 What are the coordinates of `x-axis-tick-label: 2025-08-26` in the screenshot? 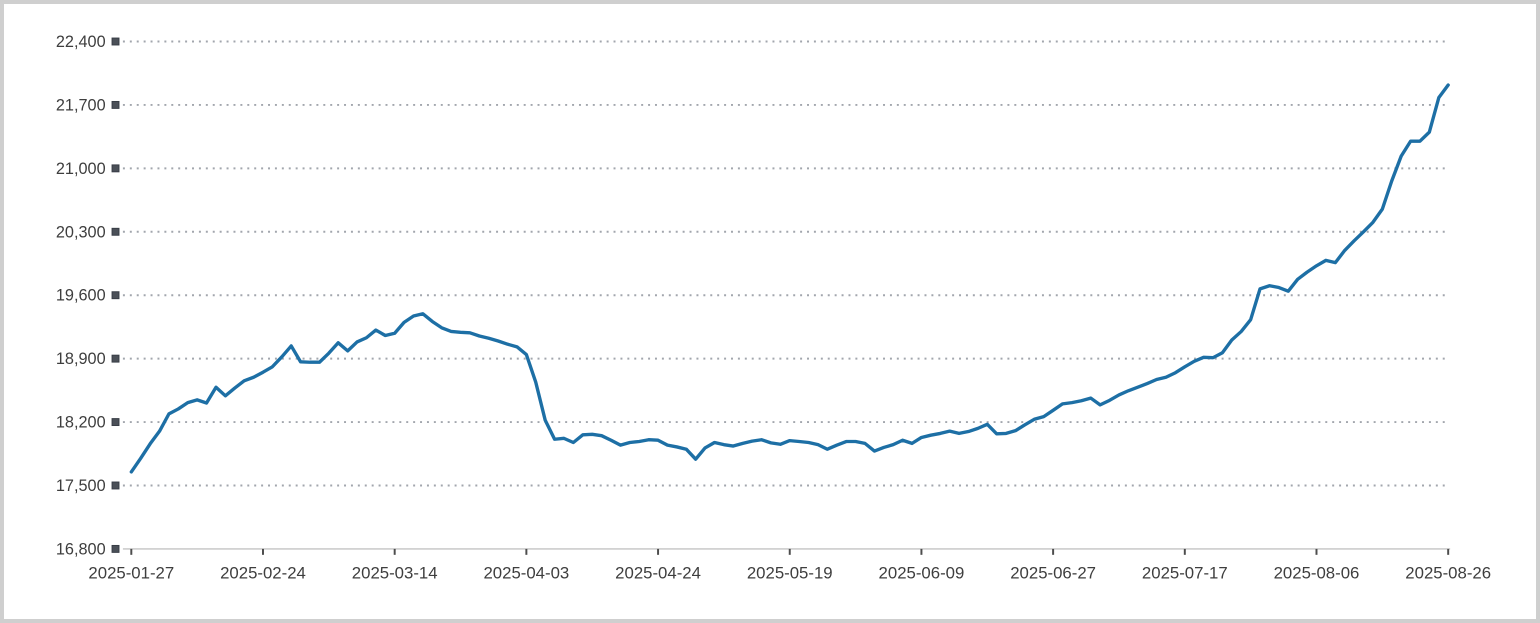 It's located at (1448, 573).